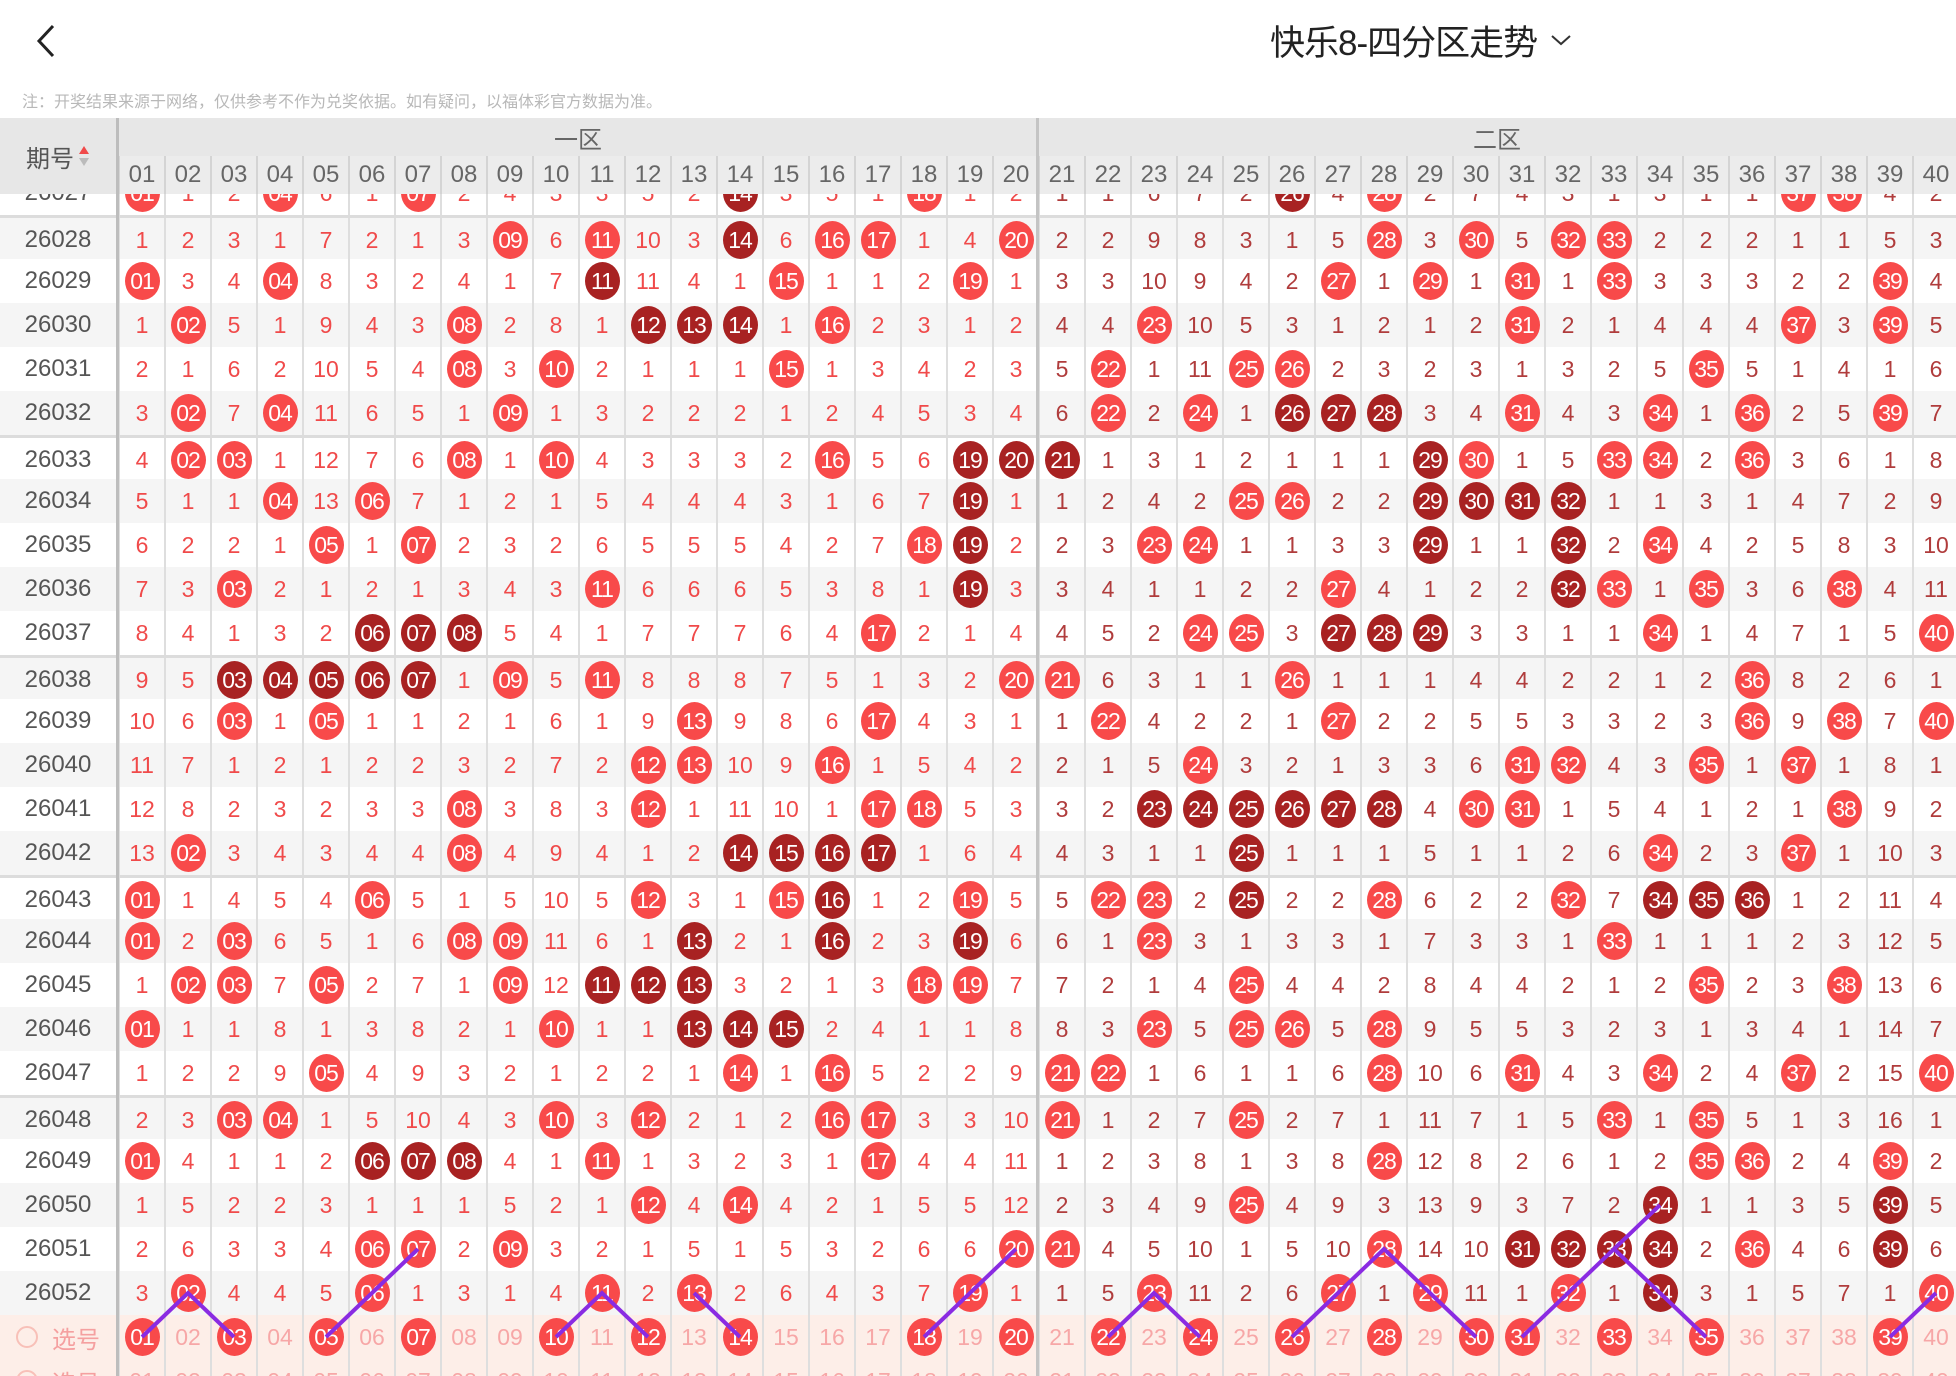 The height and width of the screenshot is (1376, 1956). I want to click on drawn-ball: 40, so click(1936, 1073).